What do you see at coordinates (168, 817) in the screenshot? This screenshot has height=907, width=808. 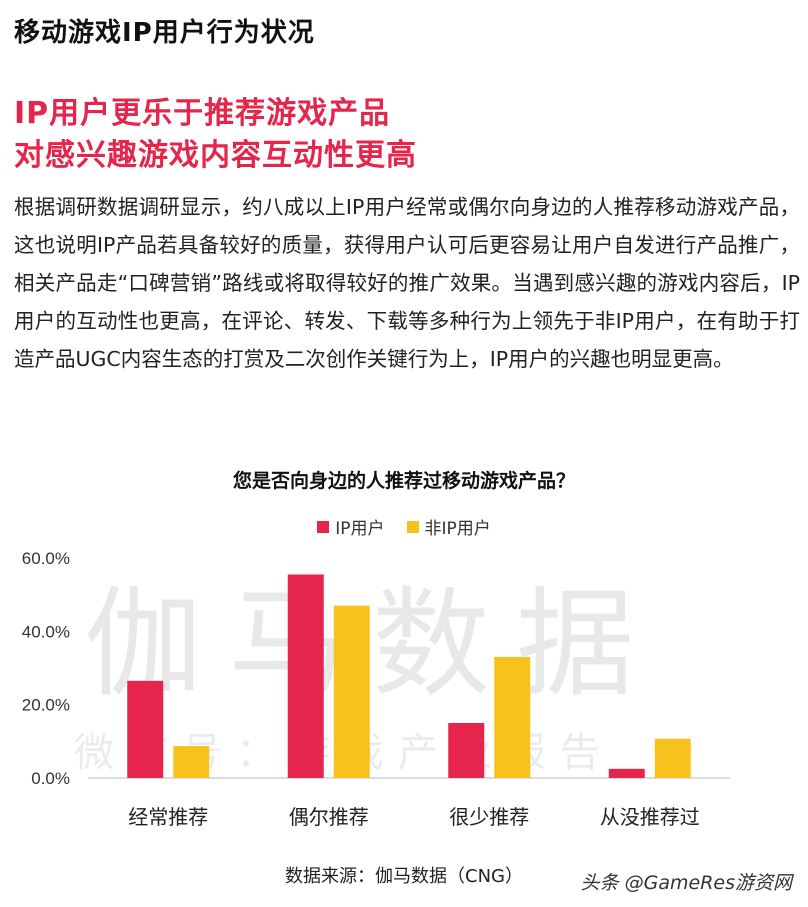 I see `x-tick-label: 经常推荐` at bounding box center [168, 817].